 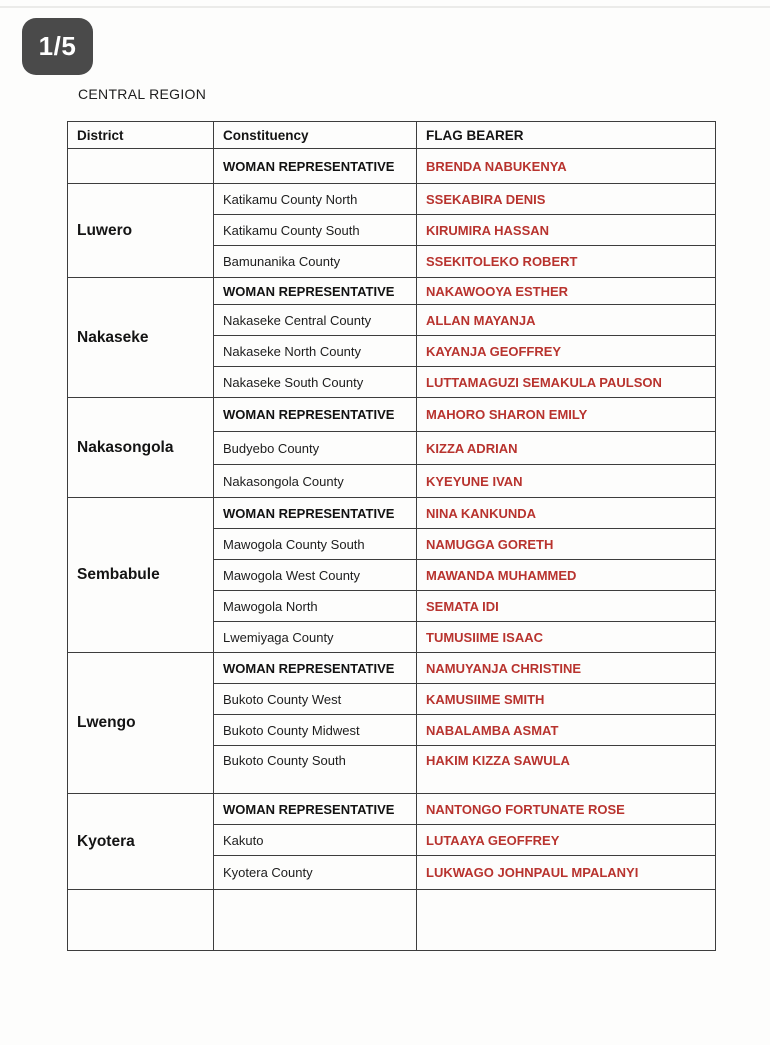 I want to click on table-row: WOMAN REPRESENTATIVE BRENDA NABUKENYA, so click(x=391, y=166).